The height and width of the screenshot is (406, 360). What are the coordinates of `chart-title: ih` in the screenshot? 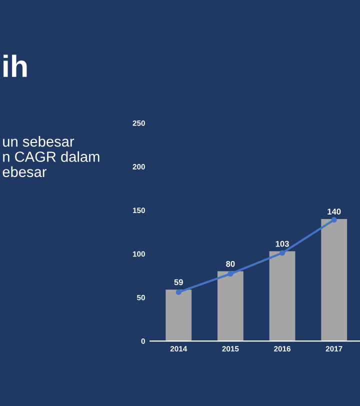 It's located at (15, 65).